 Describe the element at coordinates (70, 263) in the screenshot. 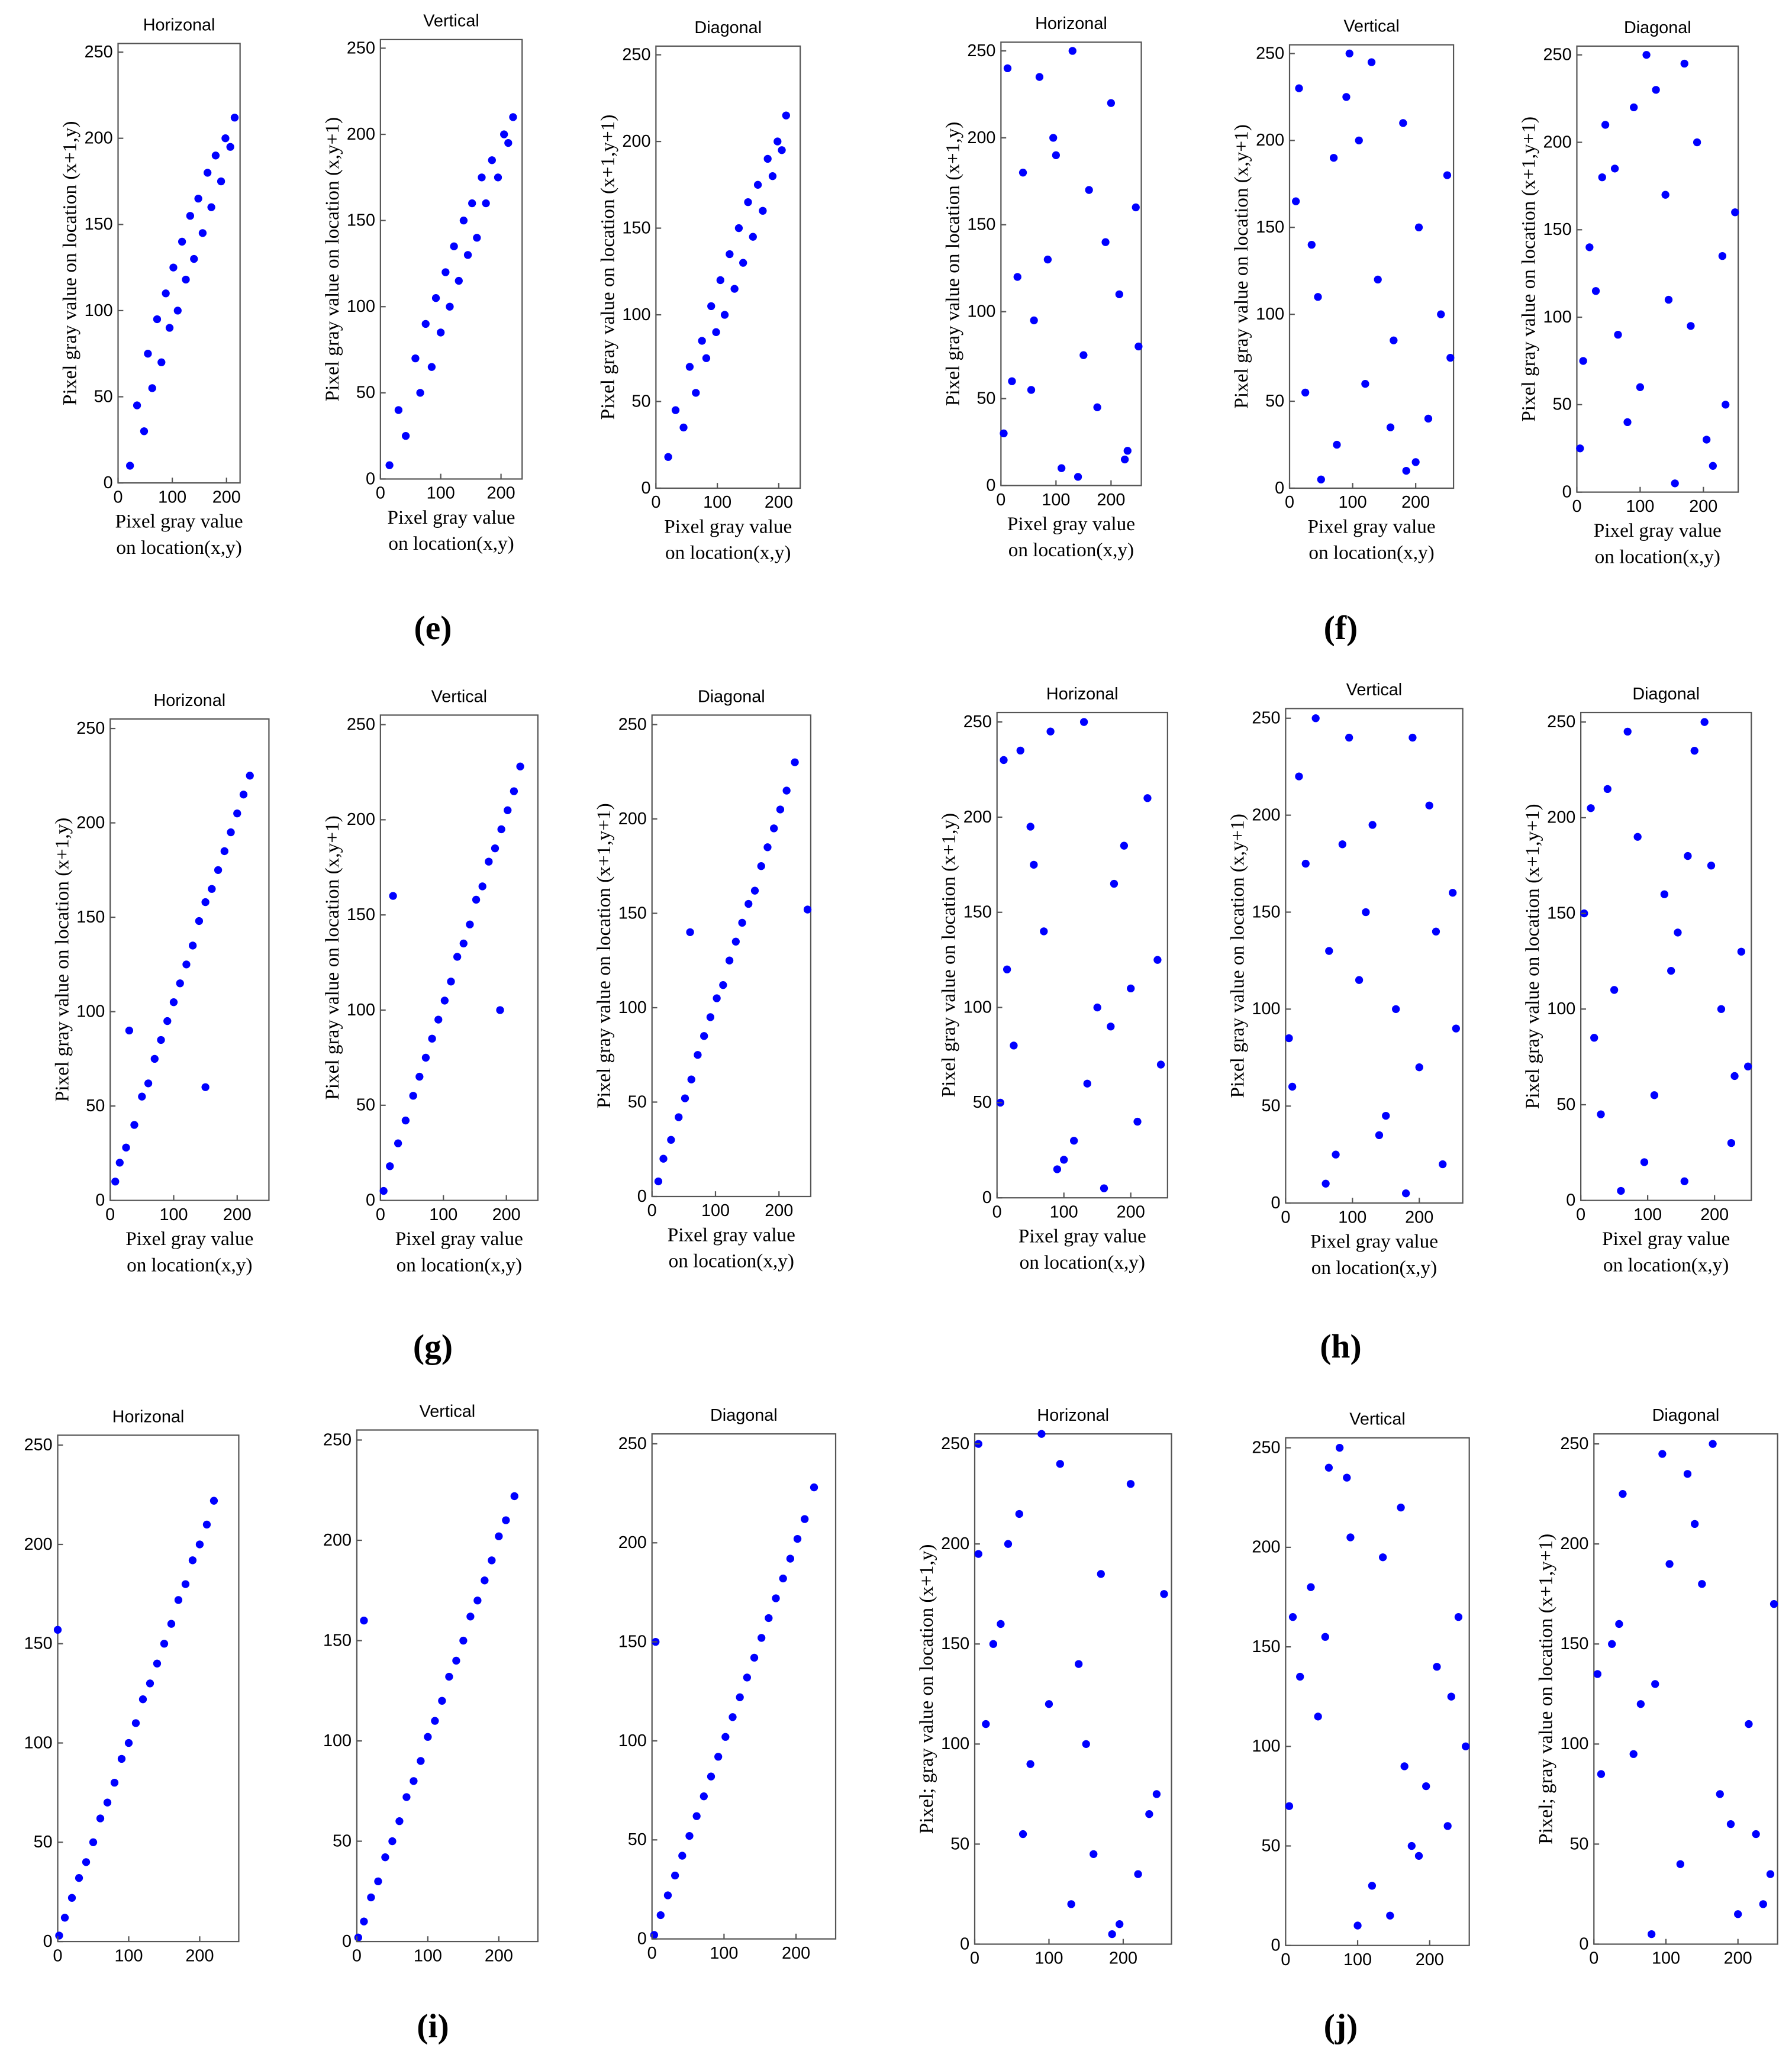

I see `y-axis-label: Pixel gray value on location (x+1,y)` at that location.